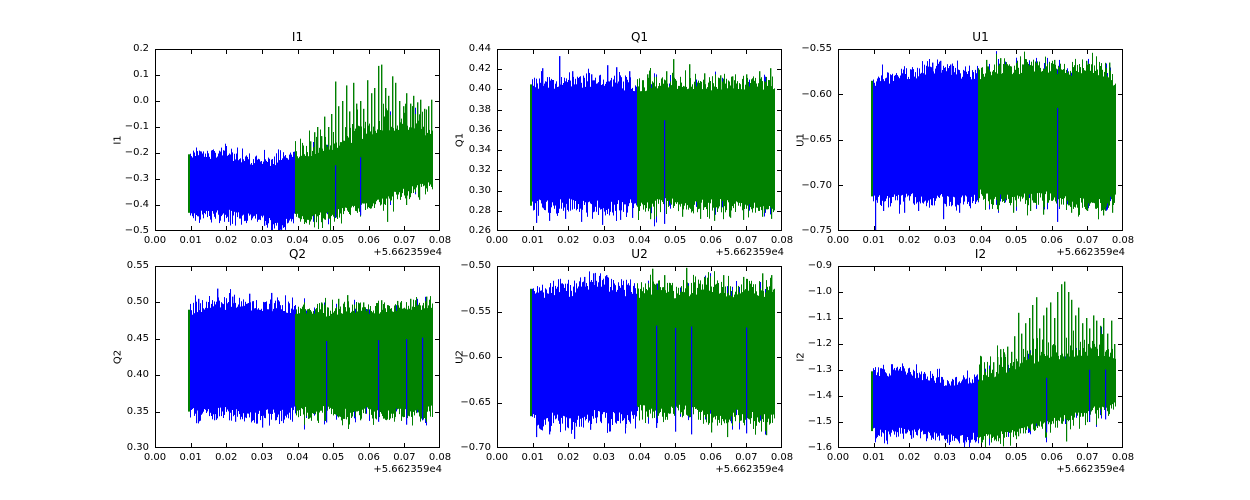  I want to click on y-tick-label: −1.4, so click(819, 395).